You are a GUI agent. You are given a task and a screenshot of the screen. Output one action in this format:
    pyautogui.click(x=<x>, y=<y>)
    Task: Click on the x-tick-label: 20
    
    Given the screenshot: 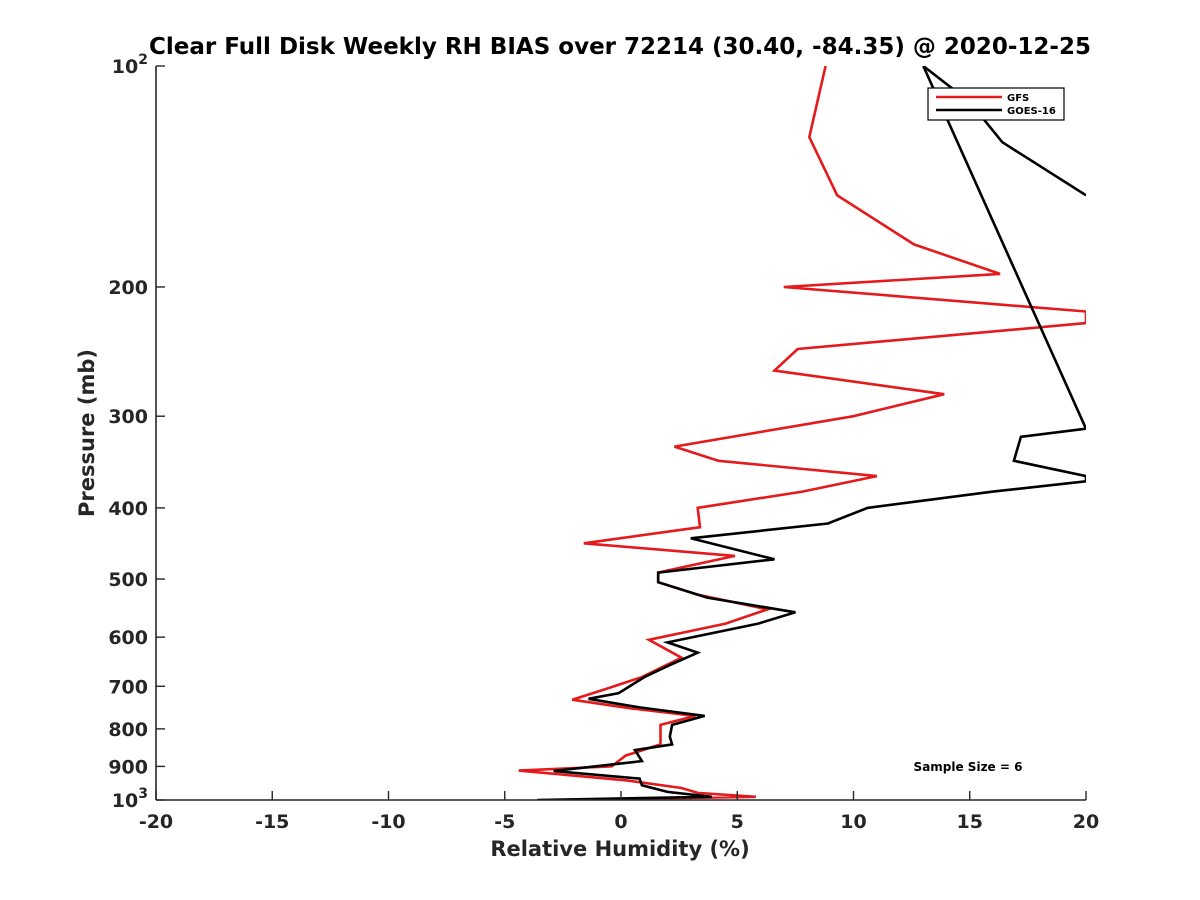 What is the action you would take?
    pyautogui.click(x=1086, y=822)
    